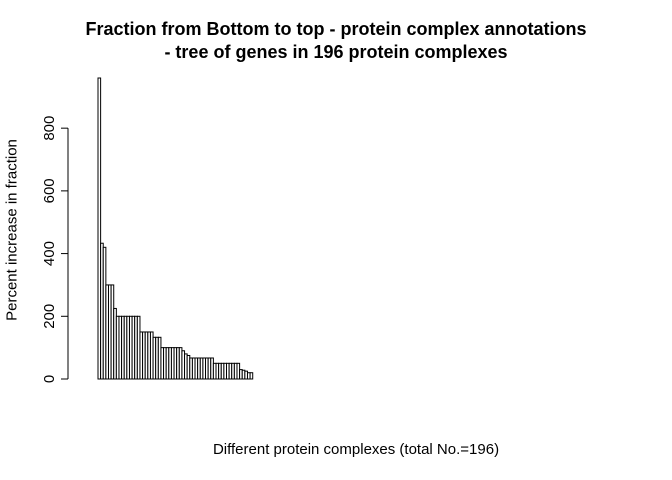 The width and height of the screenshot is (672, 480). What do you see at coordinates (49, 253) in the screenshot?
I see `y-tick-label: 400` at bounding box center [49, 253].